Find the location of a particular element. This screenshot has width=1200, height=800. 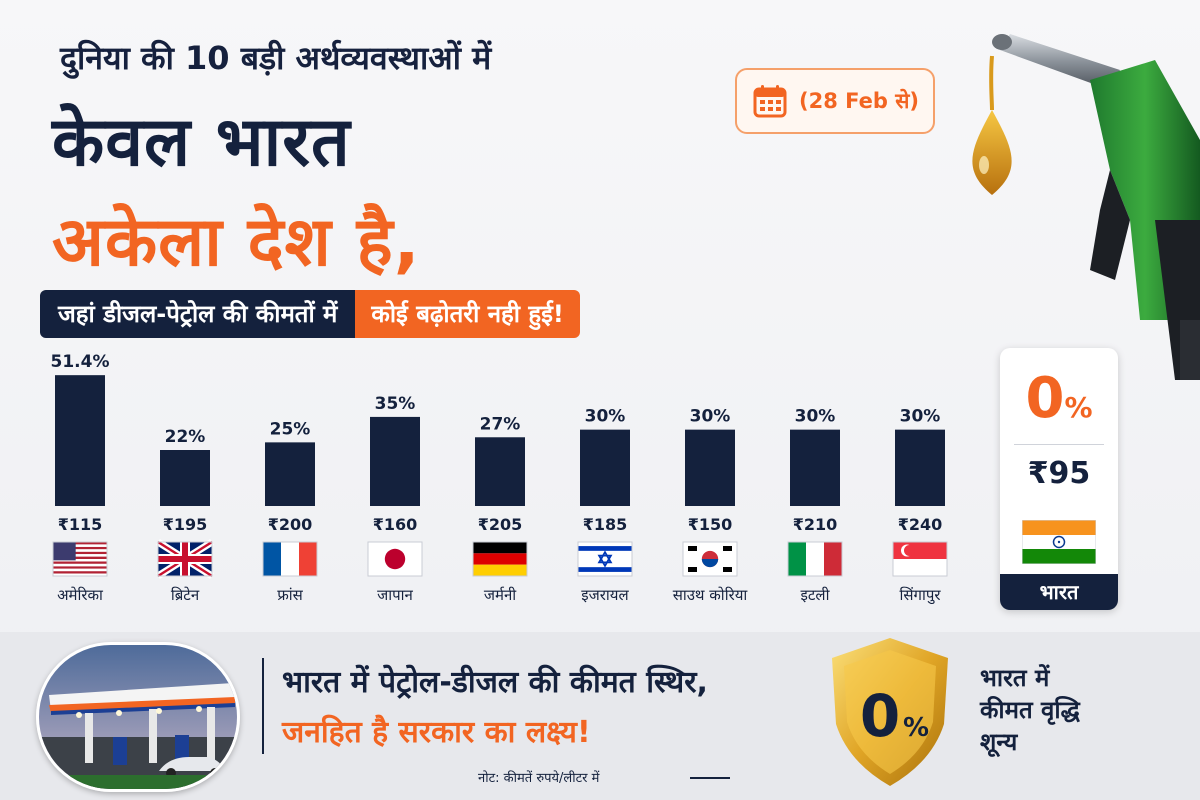

bar-value-label-5: 30% is located at coordinates (605, 417).